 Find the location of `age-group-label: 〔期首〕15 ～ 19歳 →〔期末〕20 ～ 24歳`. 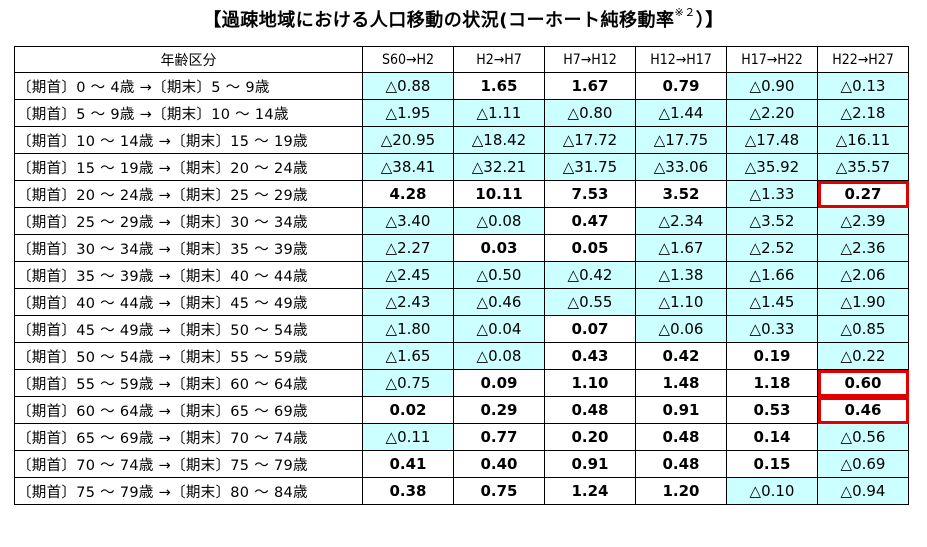

age-group-label: 〔期首〕15 ～ 19歳 →〔期末〕20 ～ 24歳 is located at coordinates (188, 167).